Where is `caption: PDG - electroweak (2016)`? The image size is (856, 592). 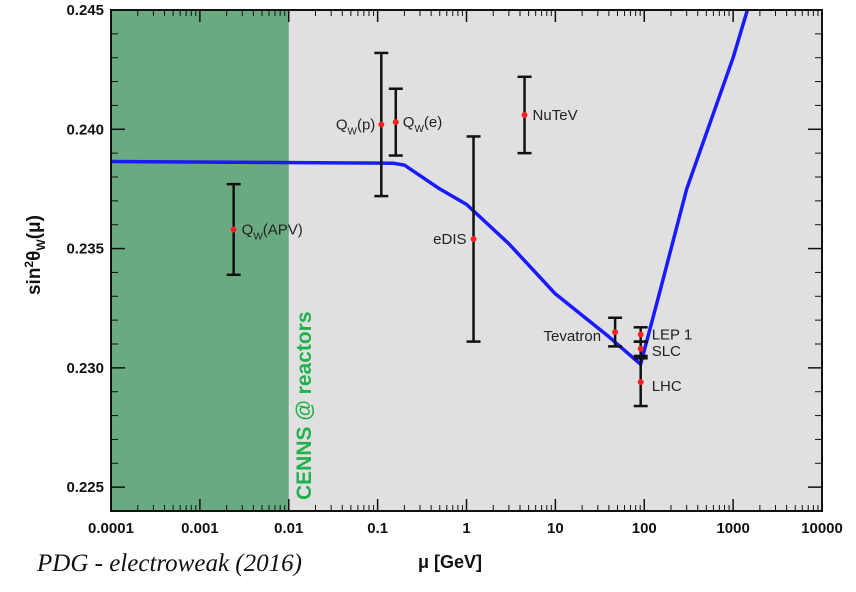
caption: PDG - electroweak (2016) is located at coordinates (169, 563).